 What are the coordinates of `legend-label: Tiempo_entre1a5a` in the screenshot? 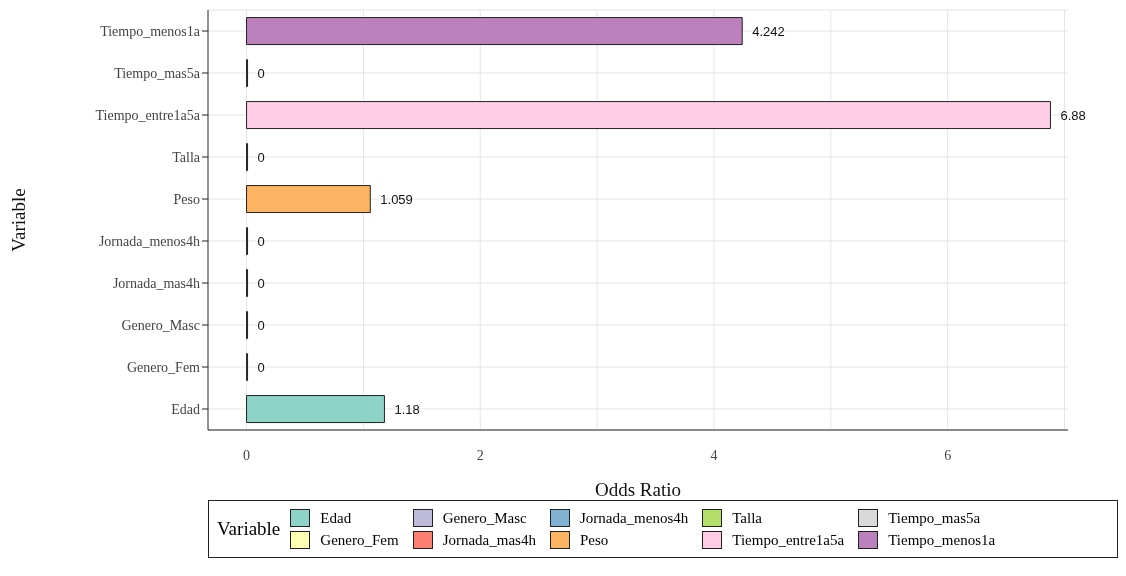 It's located at (788, 540).